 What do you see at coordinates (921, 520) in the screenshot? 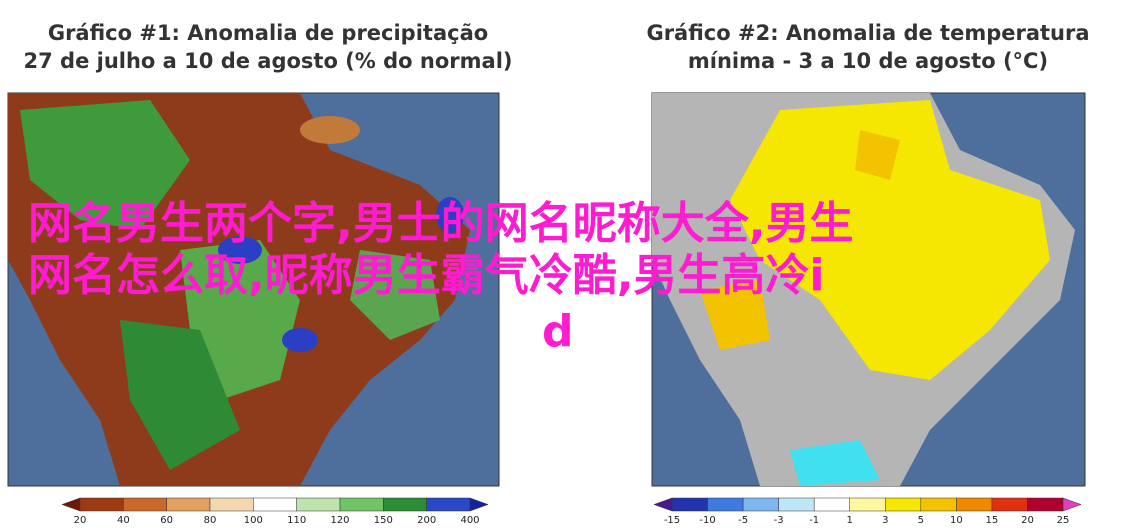
I see `colorbar-tick-label: 5` at bounding box center [921, 520].